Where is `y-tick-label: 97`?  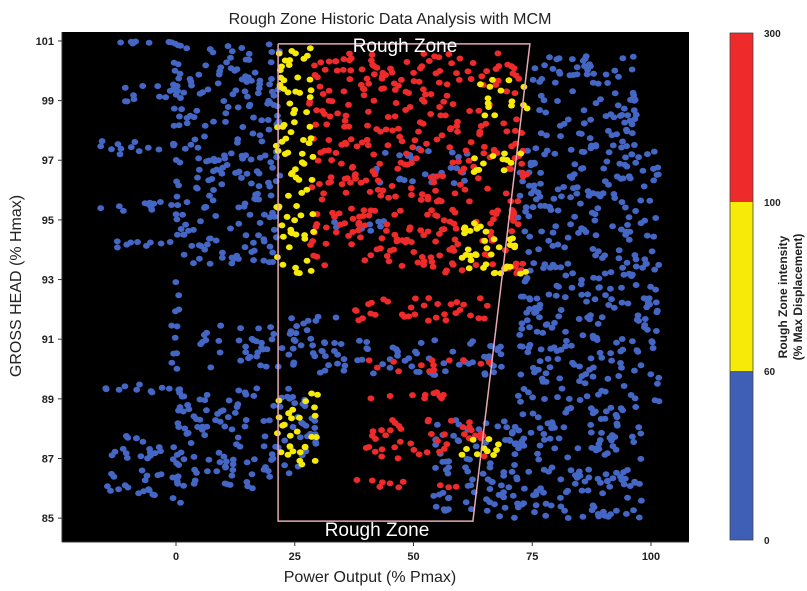
y-tick-label: 97 is located at coordinates (48, 161).